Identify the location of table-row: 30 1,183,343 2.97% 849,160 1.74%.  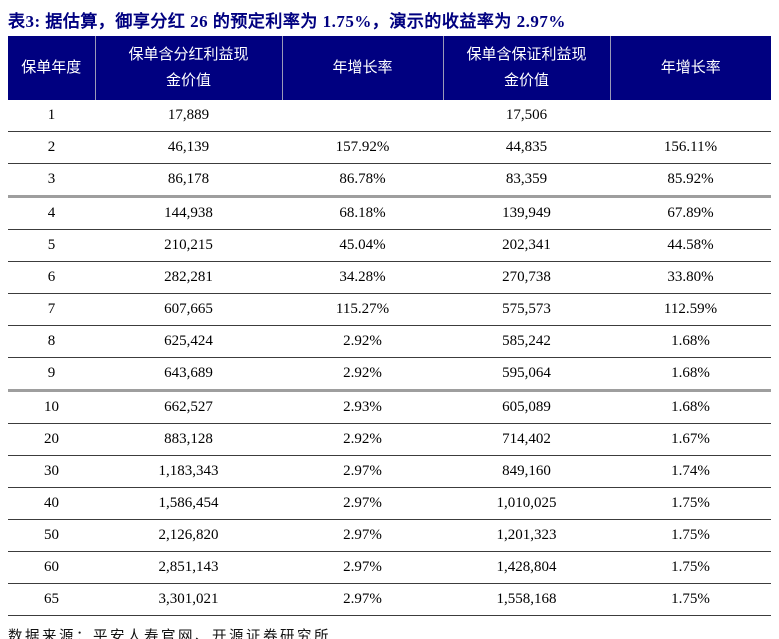
(389, 471).